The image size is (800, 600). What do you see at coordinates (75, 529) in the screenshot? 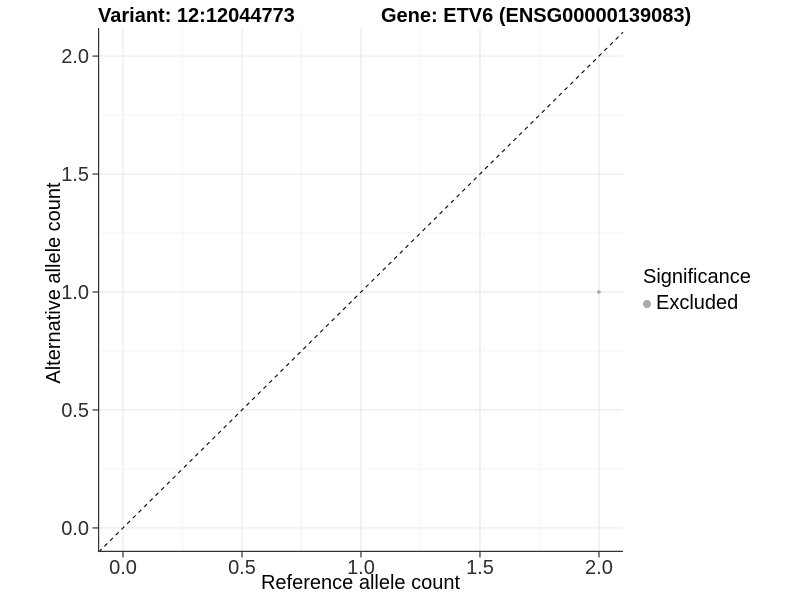
I see `y-tick-label: 0.0` at bounding box center [75, 529].